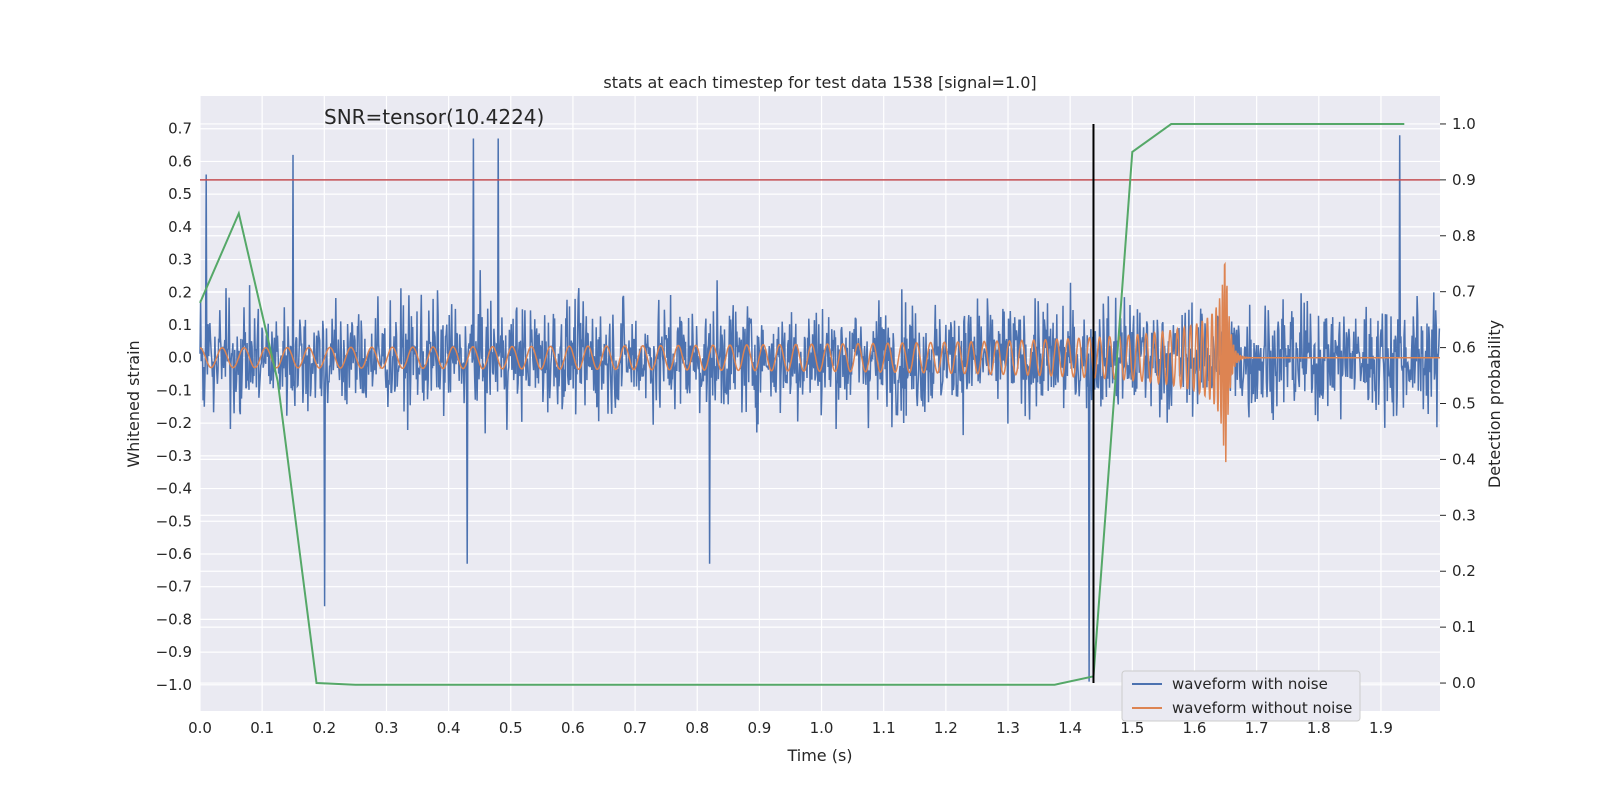 This screenshot has height=800, width=1600. What do you see at coordinates (174, 390) in the screenshot?
I see `y-tick-label: −0.1` at bounding box center [174, 390].